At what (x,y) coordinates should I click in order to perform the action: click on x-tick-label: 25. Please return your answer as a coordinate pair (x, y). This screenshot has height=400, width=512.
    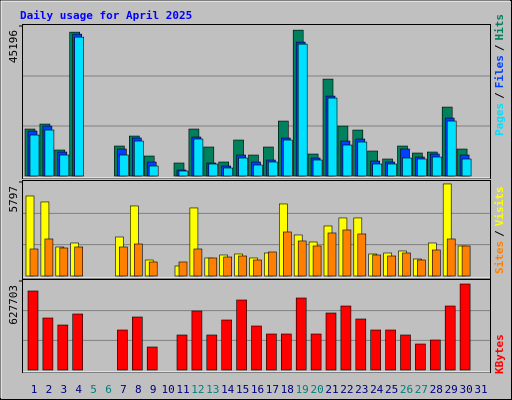
    Looking at the image, I should click on (391, 389).